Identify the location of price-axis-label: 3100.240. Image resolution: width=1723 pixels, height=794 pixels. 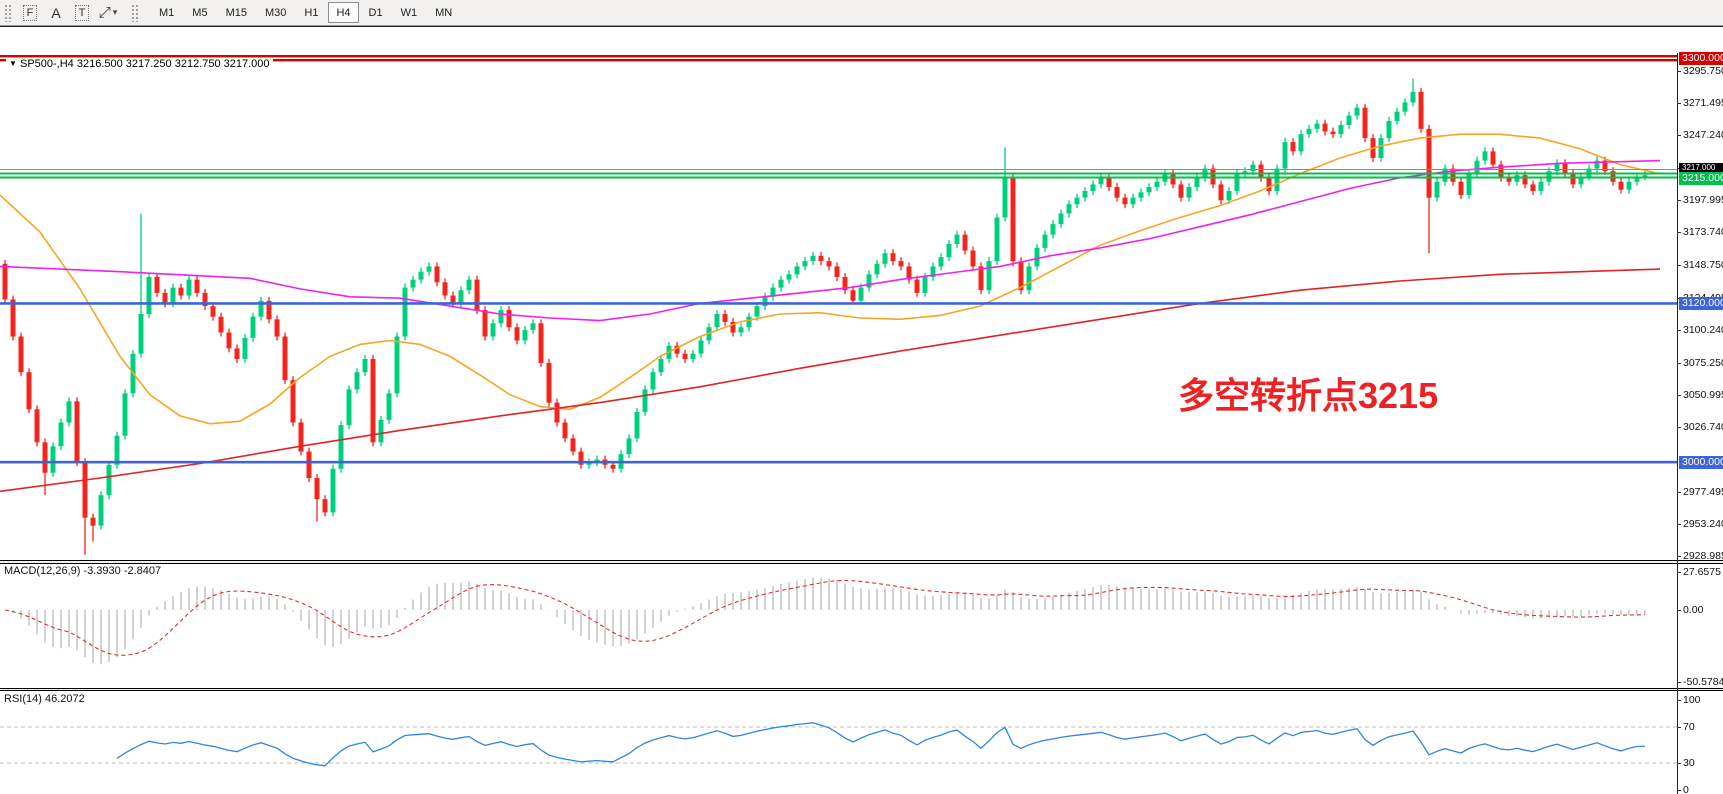
(1703, 329).